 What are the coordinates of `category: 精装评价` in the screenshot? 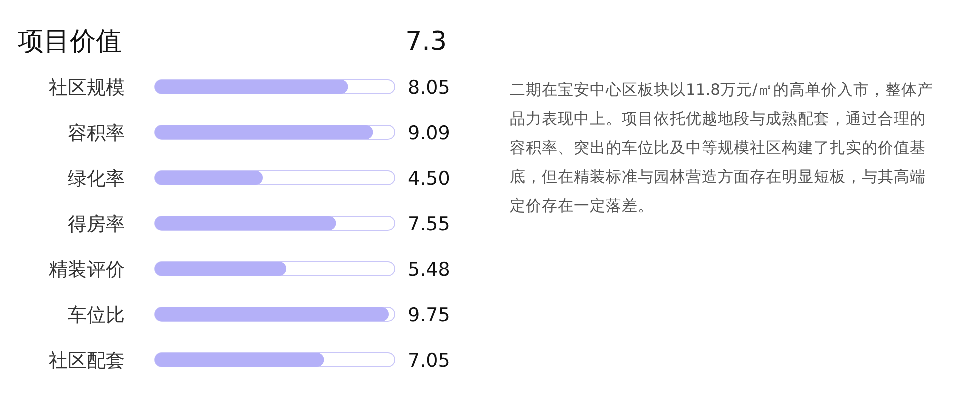 It's located at (87, 270).